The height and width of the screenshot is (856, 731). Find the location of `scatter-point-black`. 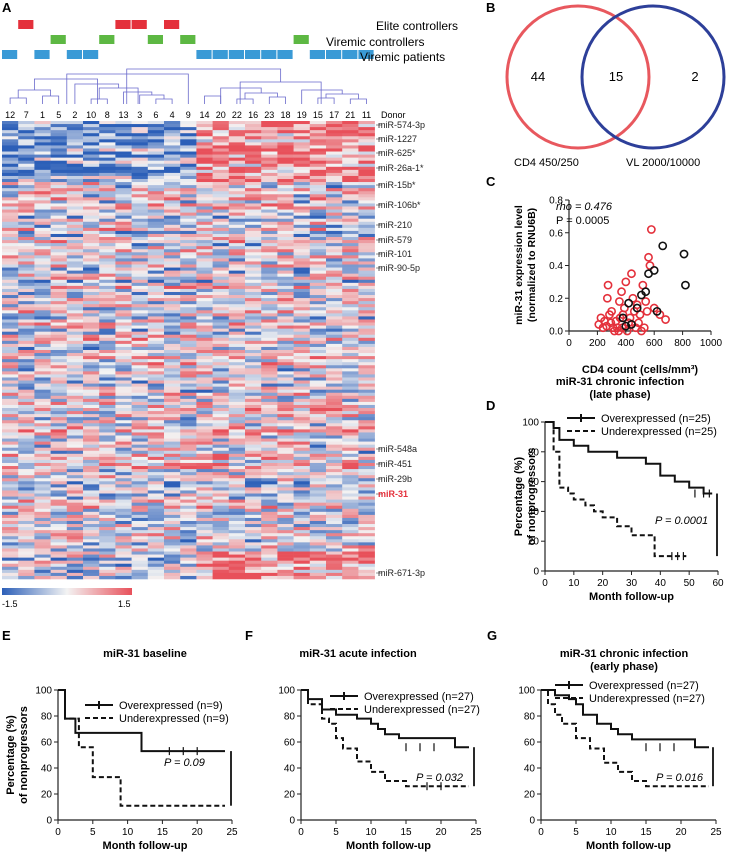

scatter-point-black is located at coordinates (646, 292).